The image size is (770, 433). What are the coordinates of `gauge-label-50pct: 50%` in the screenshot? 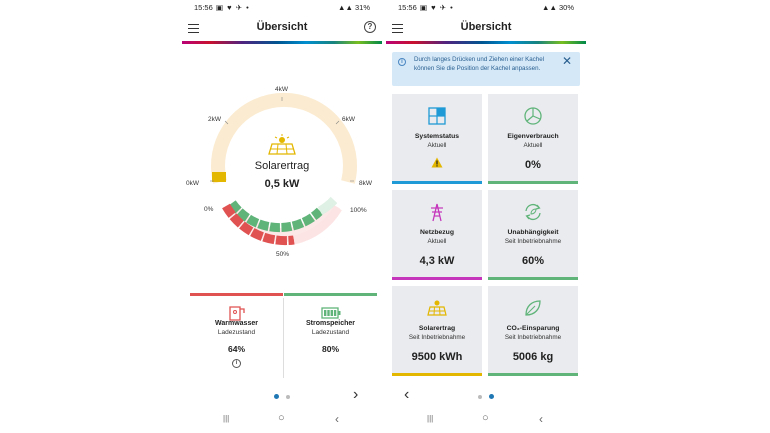 It's located at (283, 254).